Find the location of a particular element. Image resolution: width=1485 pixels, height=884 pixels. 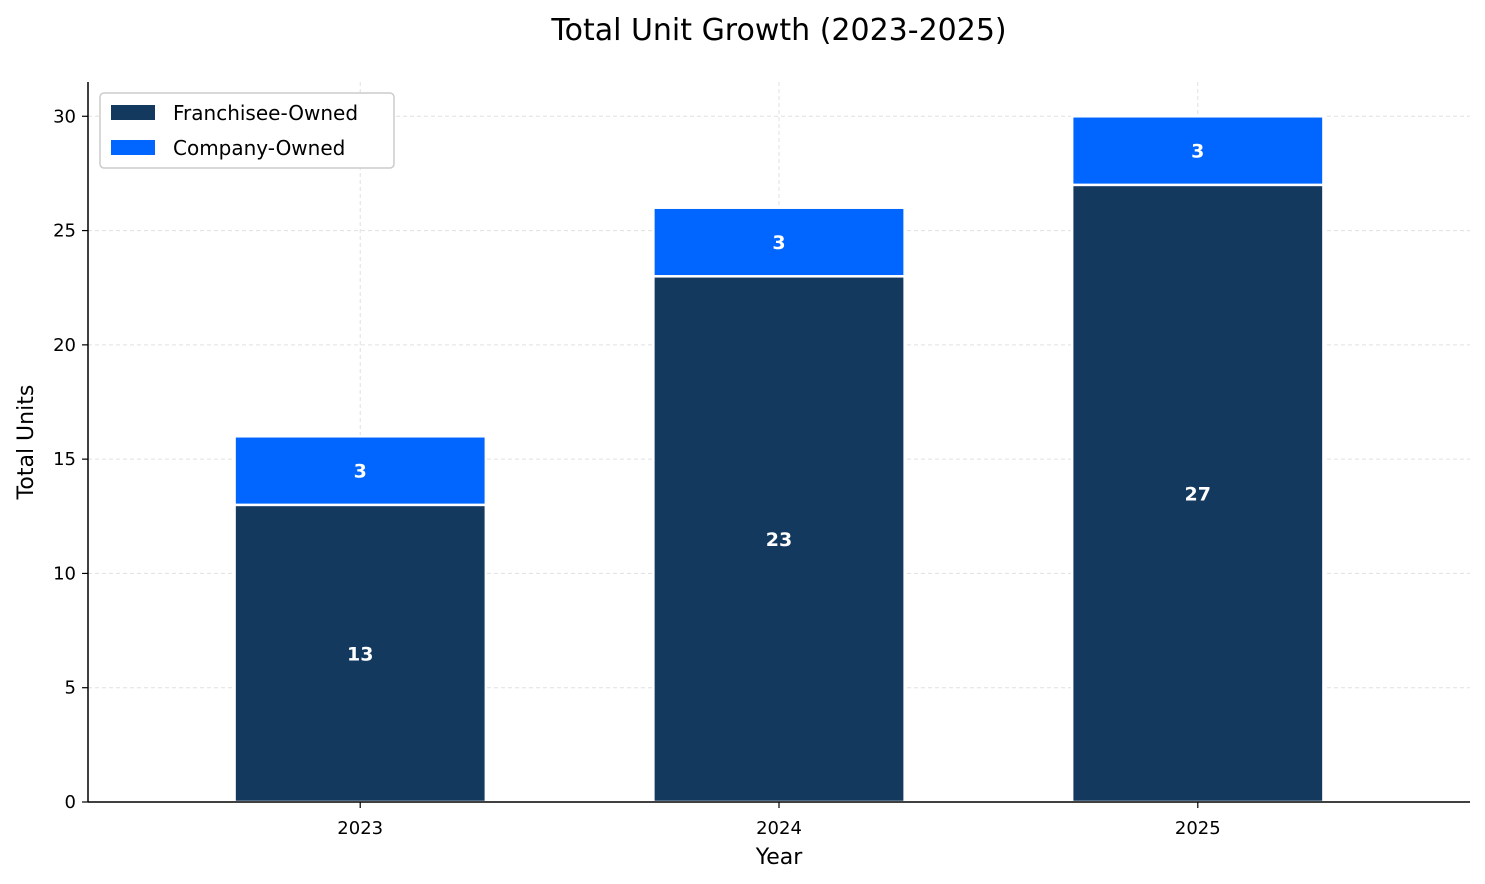

y-tick-label: 15 is located at coordinates (64, 459).